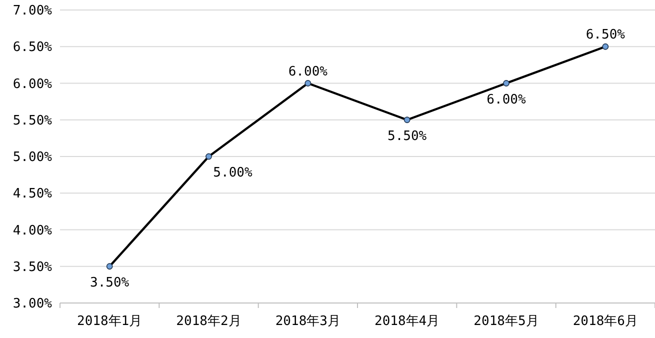 This screenshot has height=338, width=655. What do you see at coordinates (506, 321) in the screenshot?
I see `x-tick-label: 2018年5月` at bounding box center [506, 321].